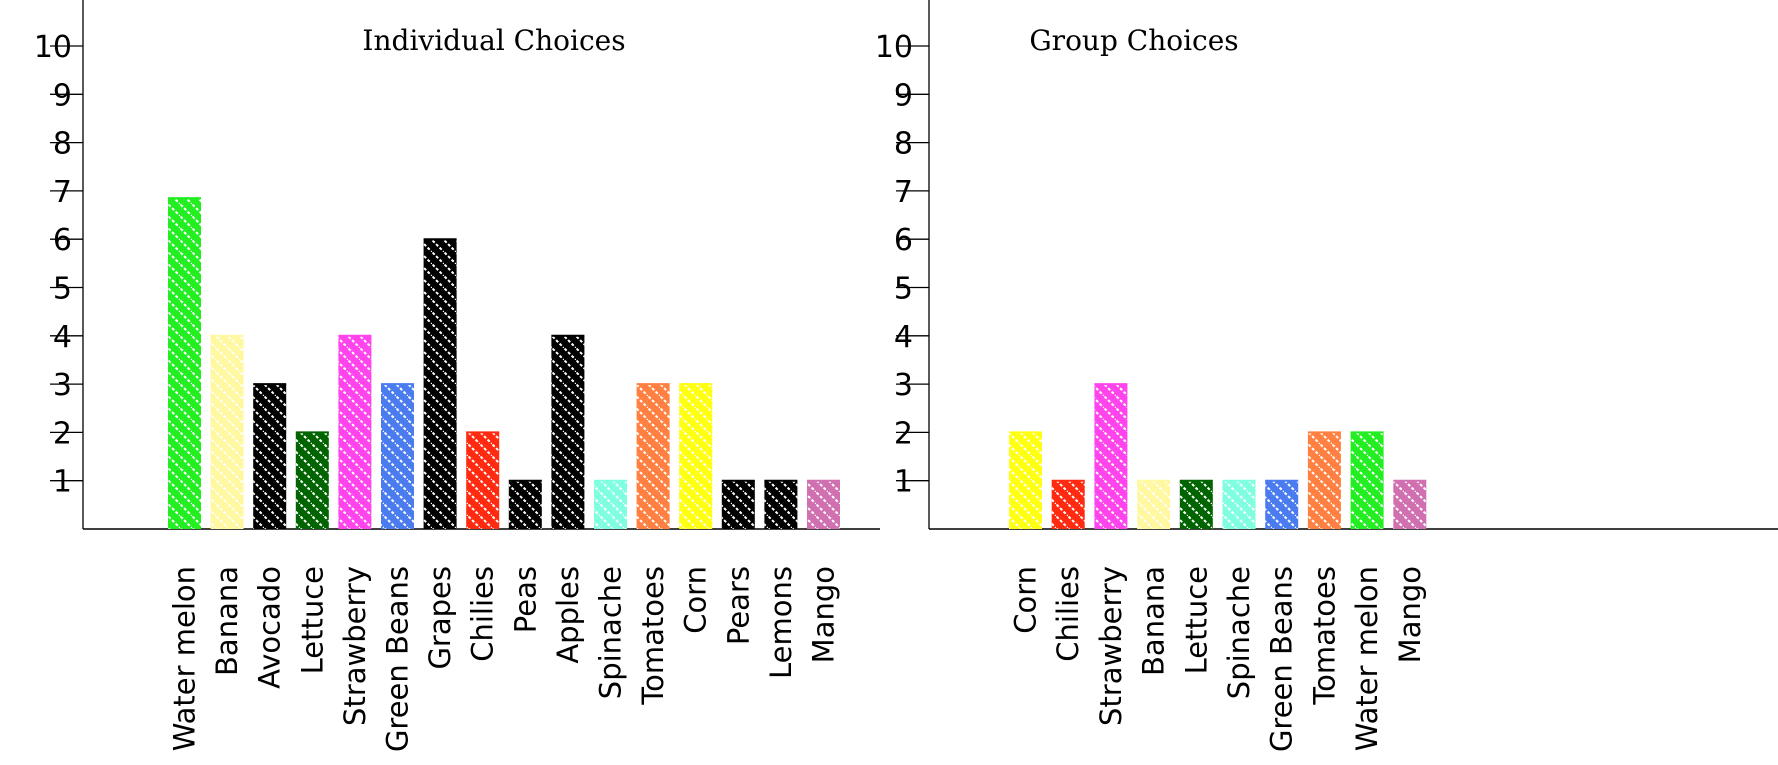  Describe the element at coordinates (568, 615) in the screenshot. I see `individual-category-label: Apples` at that location.